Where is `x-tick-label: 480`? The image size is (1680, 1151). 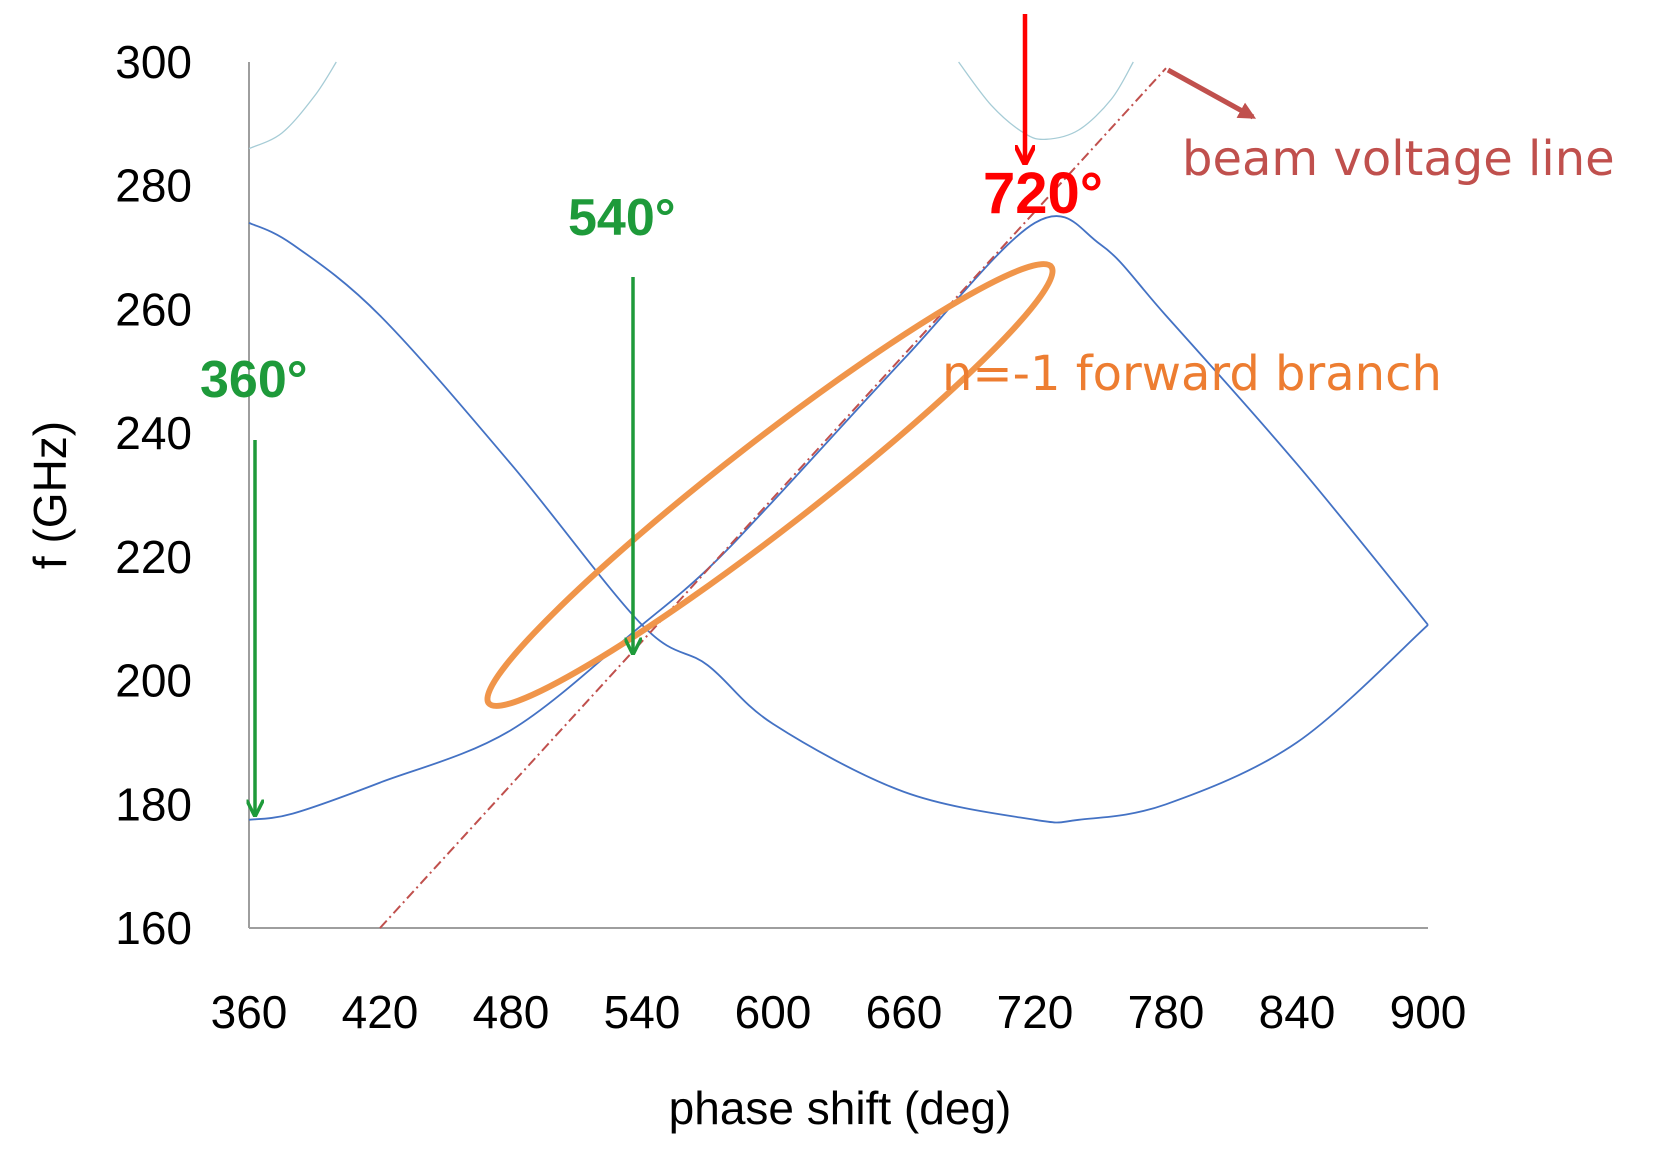
x-tick-label: 480 is located at coordinates (511, 1012).